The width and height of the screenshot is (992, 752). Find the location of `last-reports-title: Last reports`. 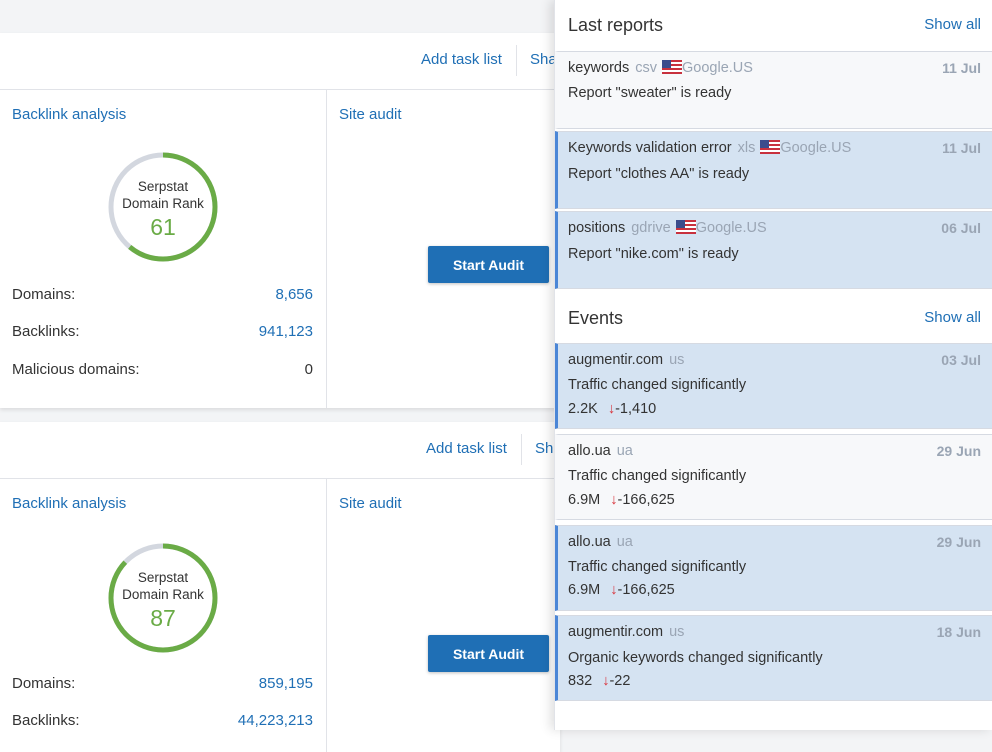

last-reports-title: Last reports is located at coordinates (616, 25).